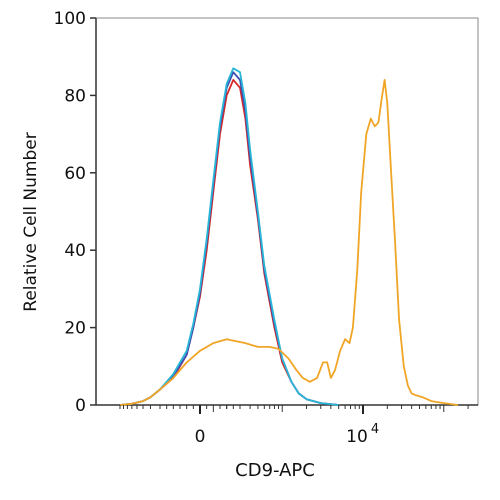  I want to click on y-tick-label: 60, so click(75, 174).